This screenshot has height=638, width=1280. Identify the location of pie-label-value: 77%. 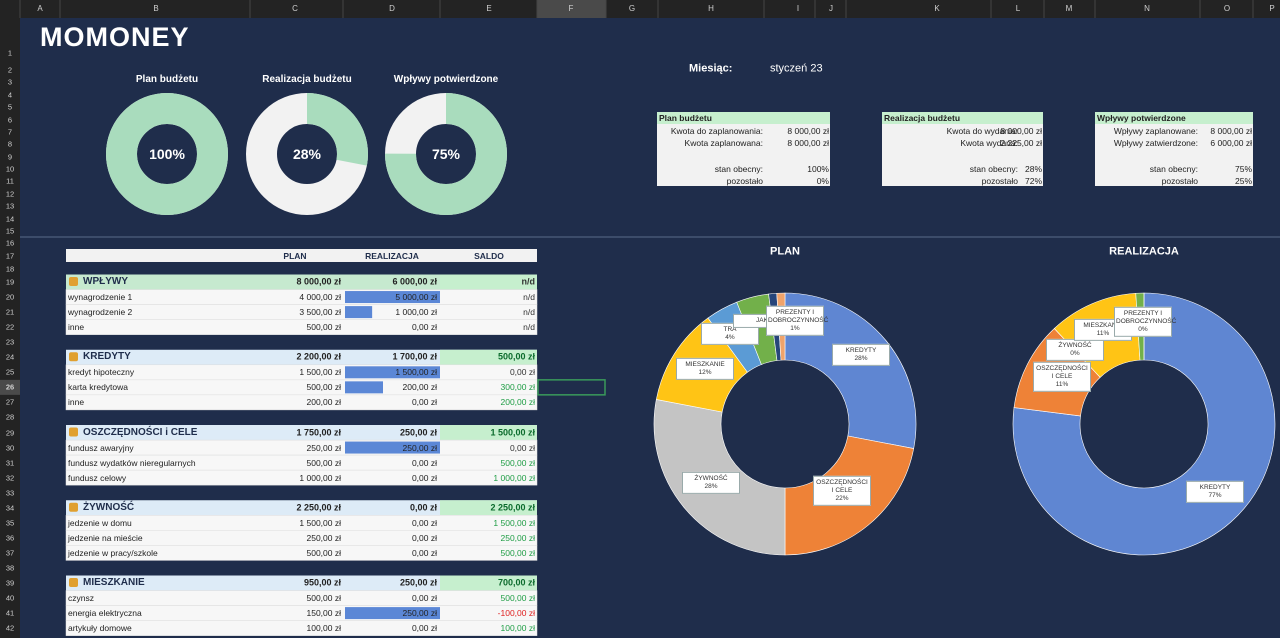
(1215, 495).